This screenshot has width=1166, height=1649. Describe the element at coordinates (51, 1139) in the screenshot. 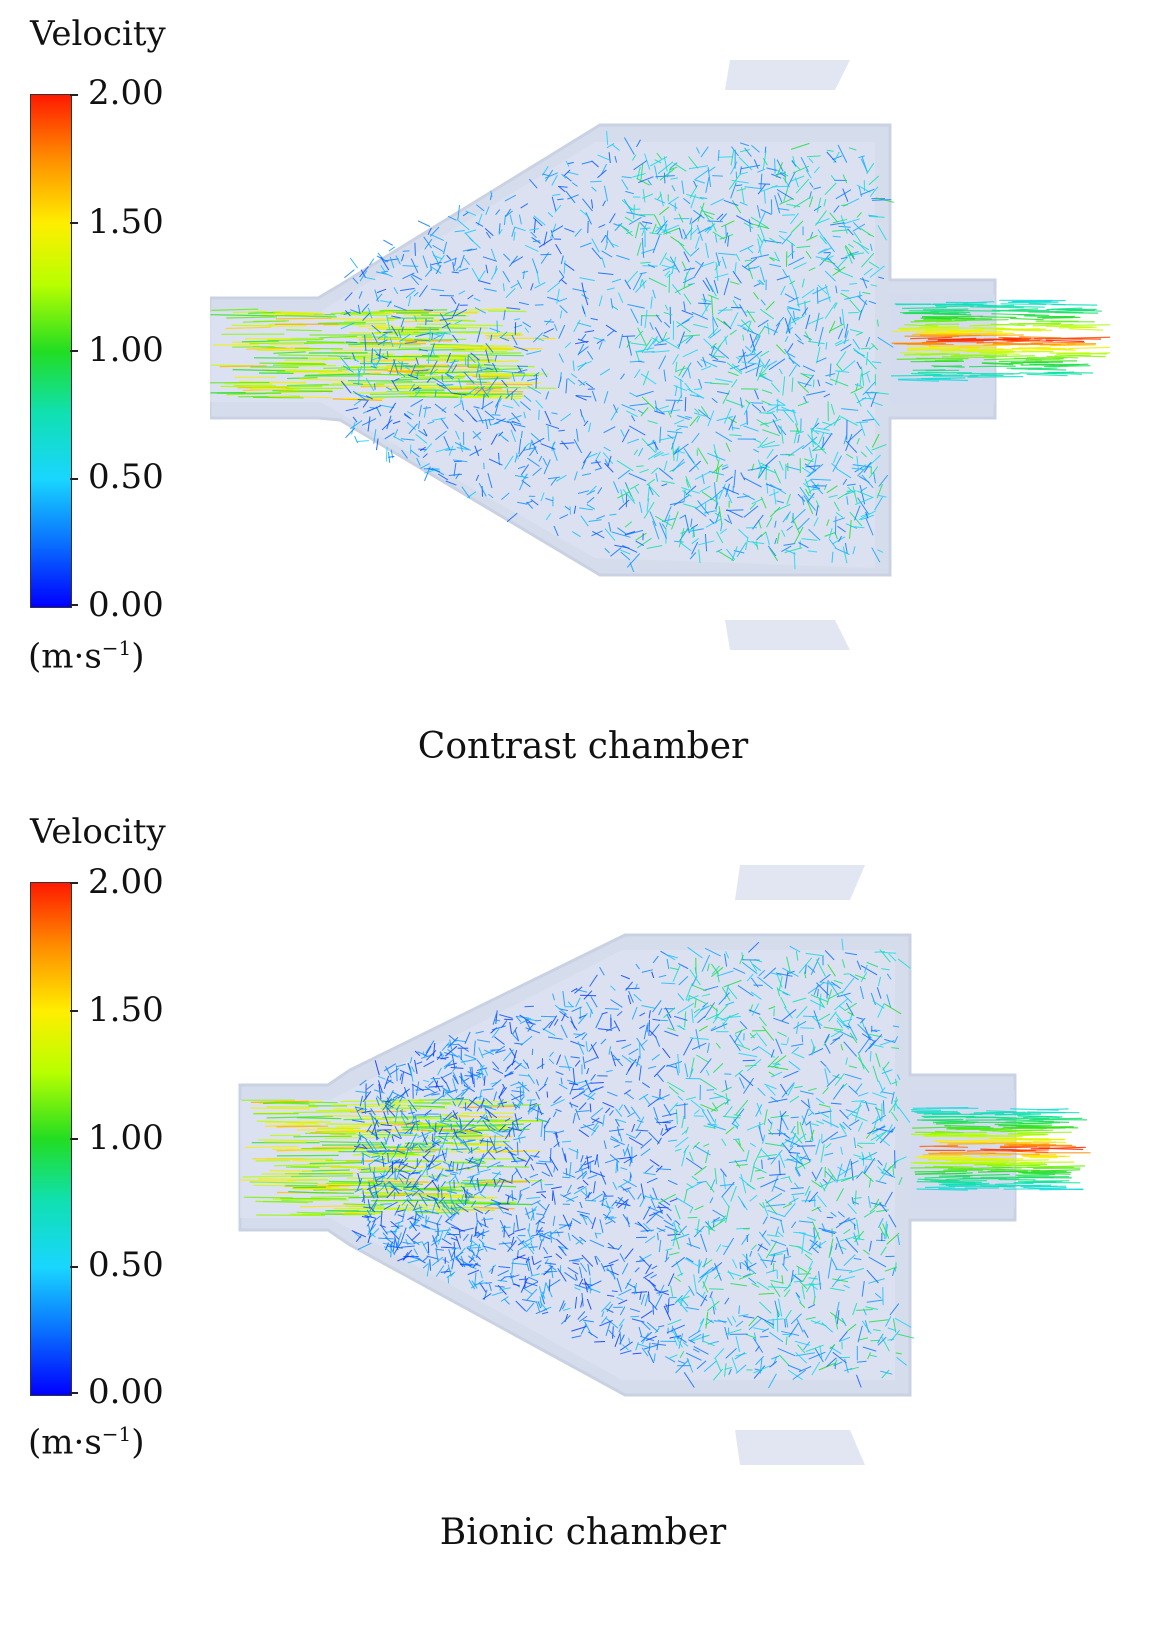

I see `velocity-colorbar` at that location.